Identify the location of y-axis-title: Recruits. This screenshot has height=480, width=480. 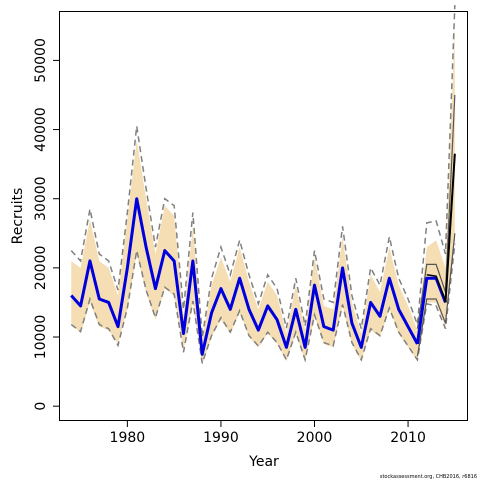
(18, 216).